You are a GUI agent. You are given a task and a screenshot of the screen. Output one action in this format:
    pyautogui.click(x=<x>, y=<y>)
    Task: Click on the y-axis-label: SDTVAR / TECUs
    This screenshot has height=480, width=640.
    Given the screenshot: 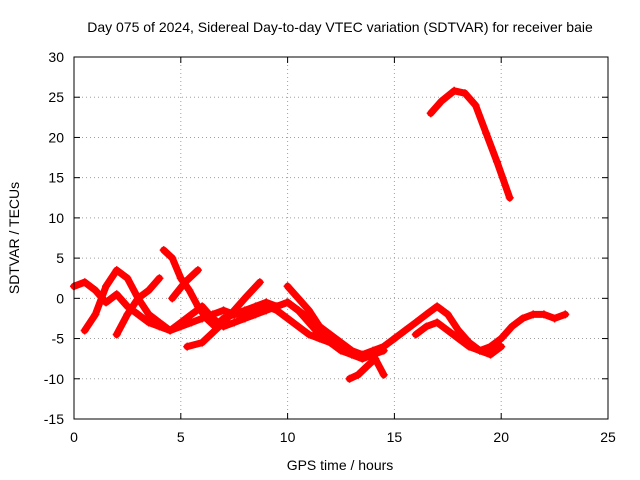 What is the action you would take?
    pyautogui.click(x=14, y=238)
    